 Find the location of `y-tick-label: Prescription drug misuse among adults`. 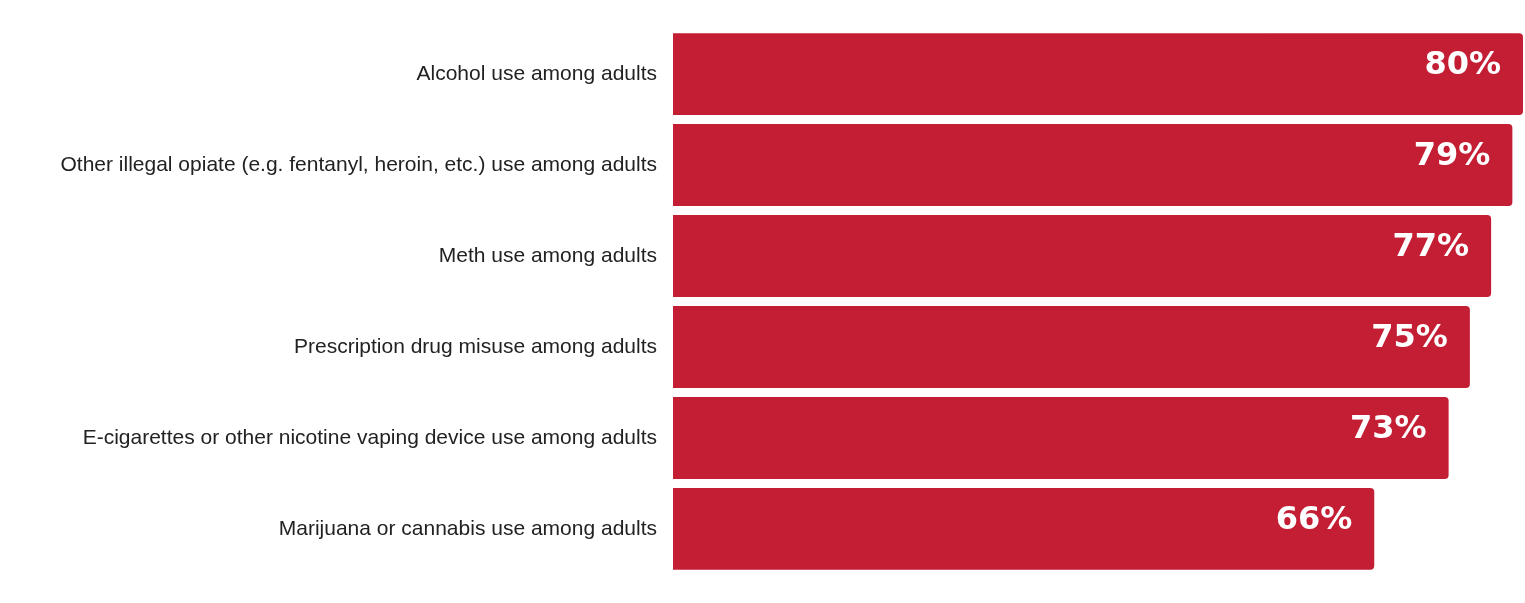

y-tick-label: Prescription drug misuse among adults is located at coordinates (475, 345).